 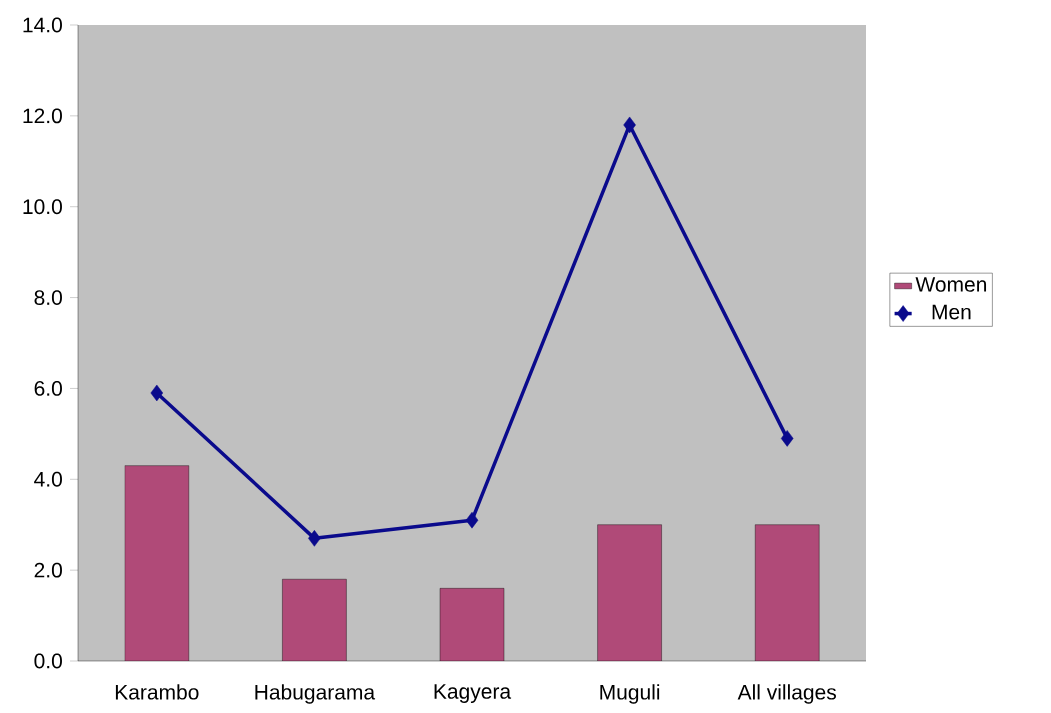 What do you see at coordinates (42, 207) in the screenshot?
I see `y-tick-label: 10.0` at bounding box center [42, 207].